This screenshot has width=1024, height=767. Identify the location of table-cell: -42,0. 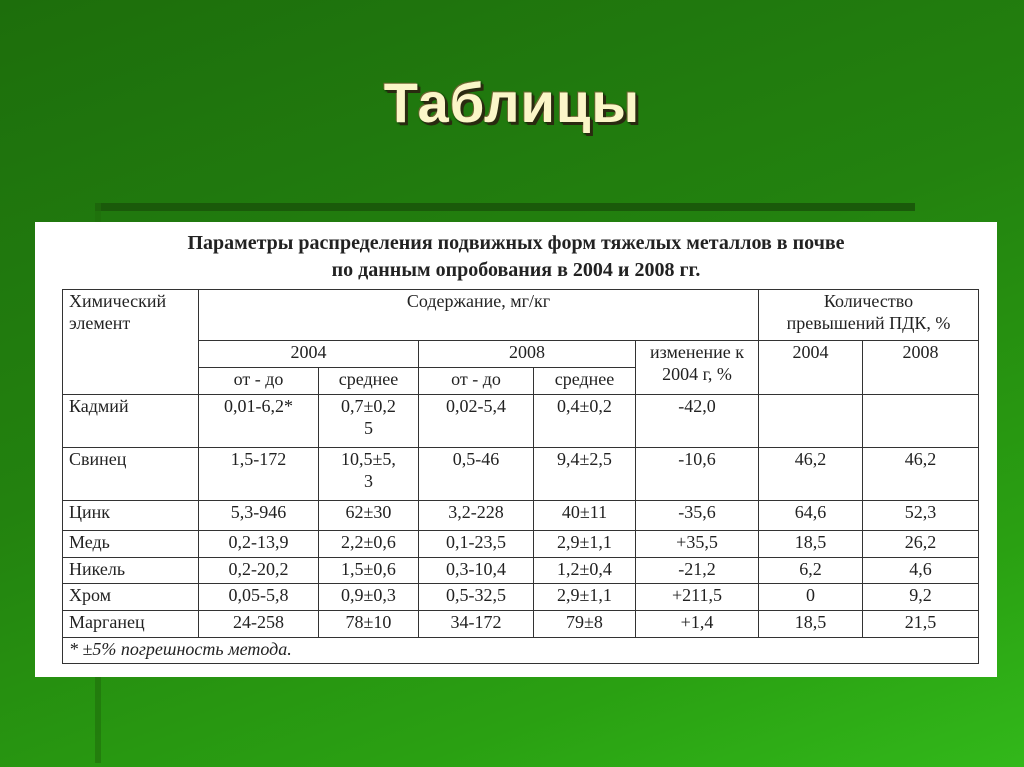
(697, 421).